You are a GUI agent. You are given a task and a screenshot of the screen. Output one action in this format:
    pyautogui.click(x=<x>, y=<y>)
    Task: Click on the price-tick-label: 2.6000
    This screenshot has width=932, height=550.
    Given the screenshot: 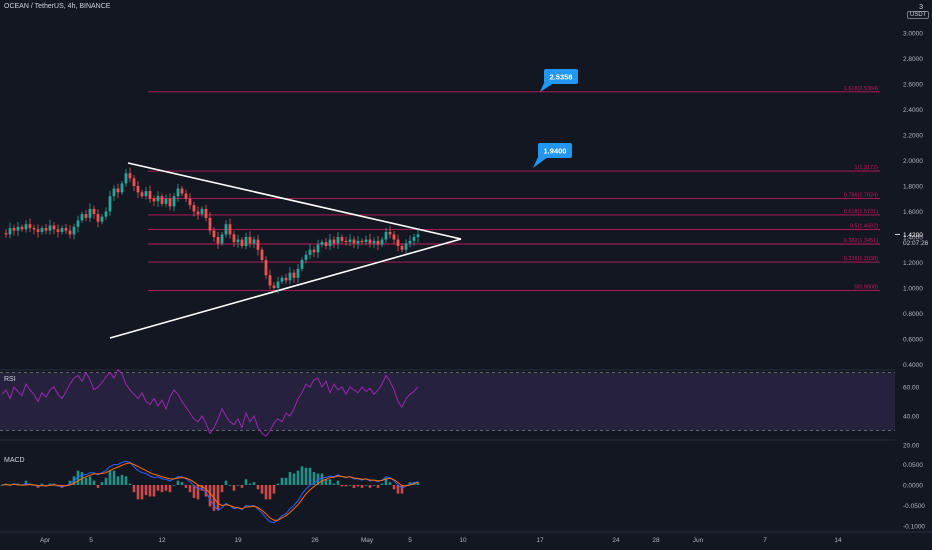 What is the action you would take?
    pyautogui.click(x=913, y=85)
    